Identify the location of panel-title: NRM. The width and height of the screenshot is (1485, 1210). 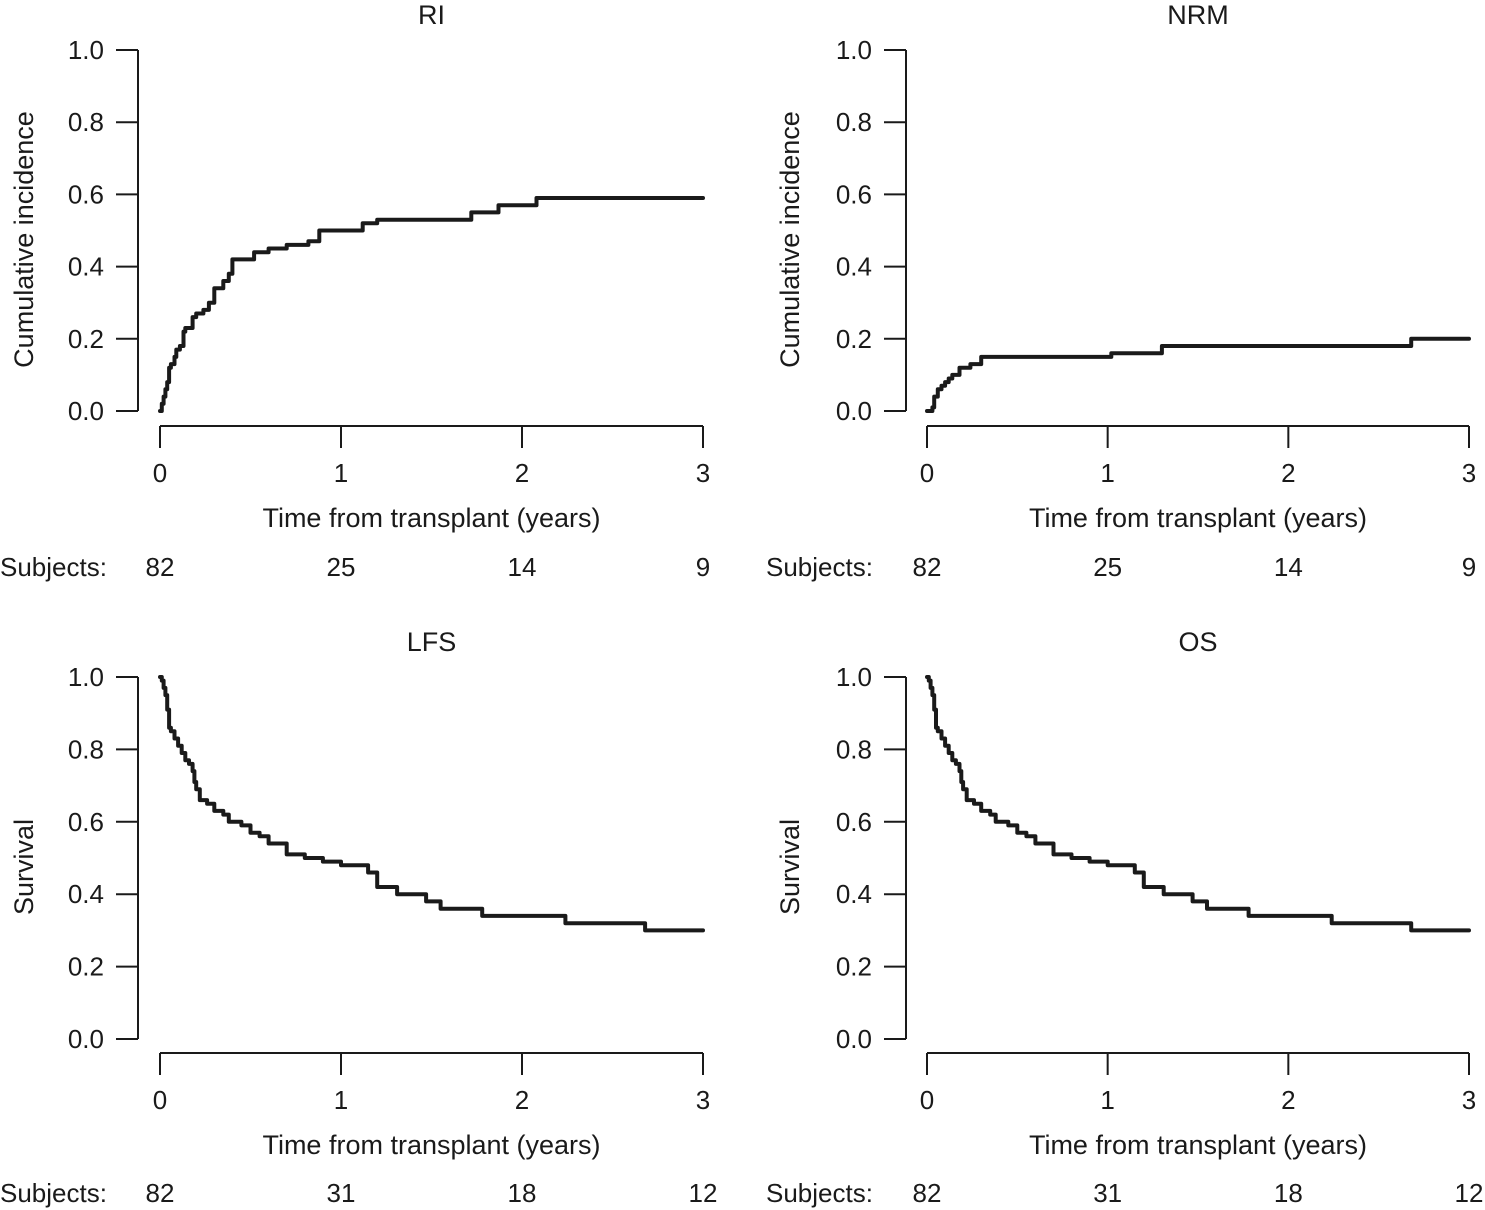
(1198, 15).